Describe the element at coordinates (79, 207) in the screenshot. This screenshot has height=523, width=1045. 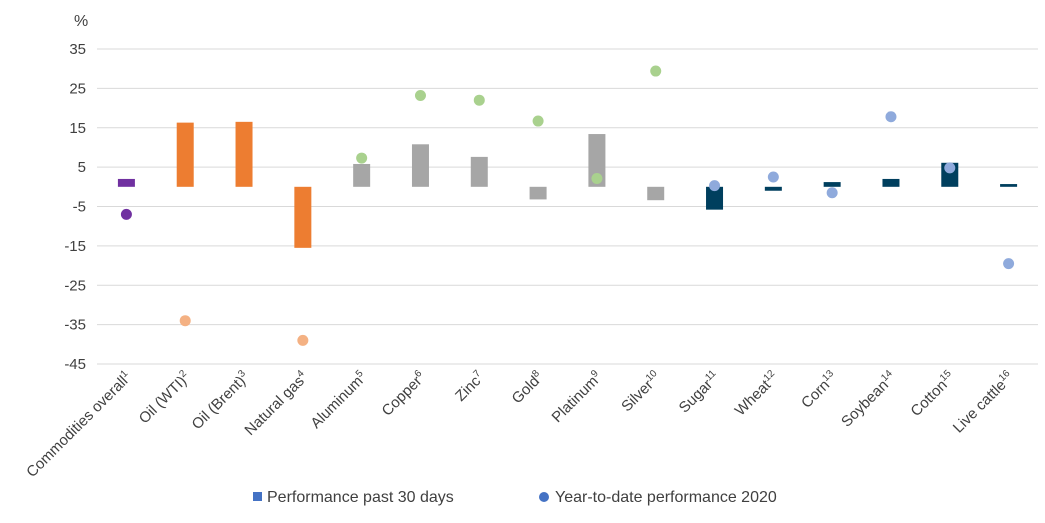
I see `y-tick-label: -5` at that location.